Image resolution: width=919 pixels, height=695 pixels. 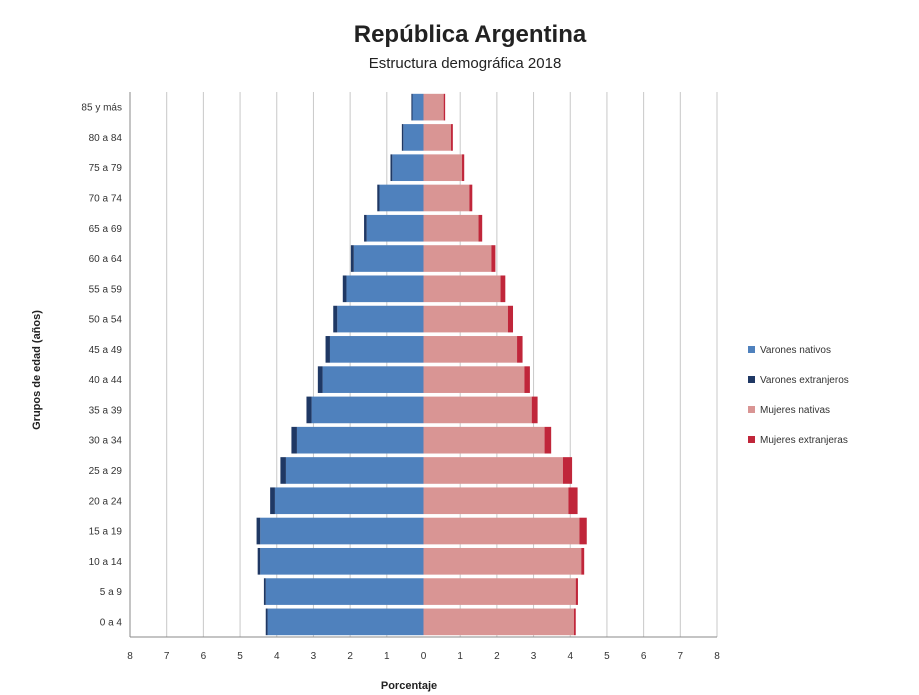 What do you see at coordinates (111, 592) in the screenshot?
I see `y-tick-label: 5 a 9` at bounding box center [111, 592].